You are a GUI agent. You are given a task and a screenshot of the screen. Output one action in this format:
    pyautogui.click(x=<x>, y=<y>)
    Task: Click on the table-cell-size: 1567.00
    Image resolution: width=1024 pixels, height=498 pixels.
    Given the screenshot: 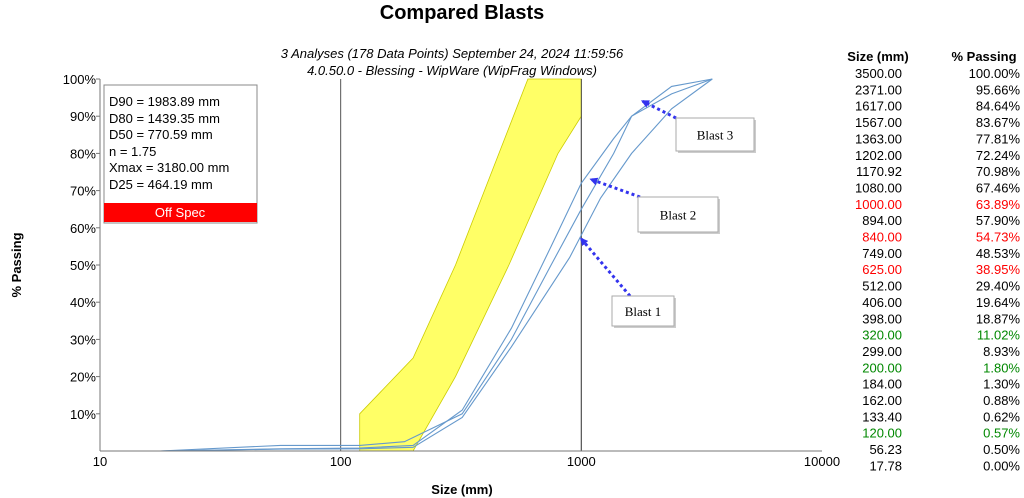 What is the action you would take?
    pyautogui.click(x=878, y=122)
    